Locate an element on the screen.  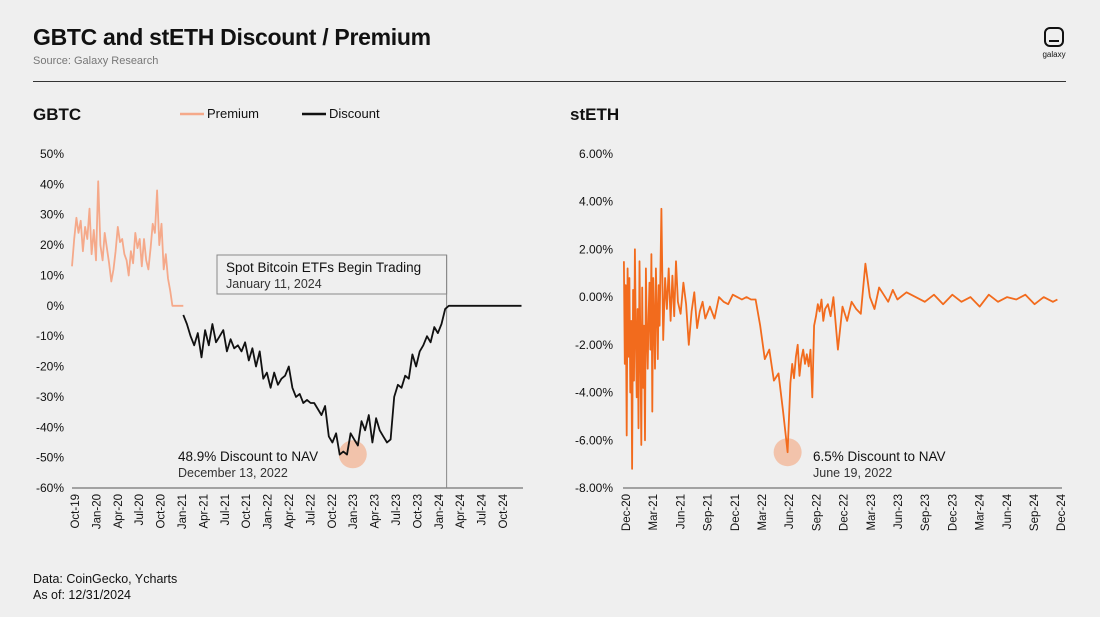
x-tick-label: Mar-22 is located at coordinates (763, 512).